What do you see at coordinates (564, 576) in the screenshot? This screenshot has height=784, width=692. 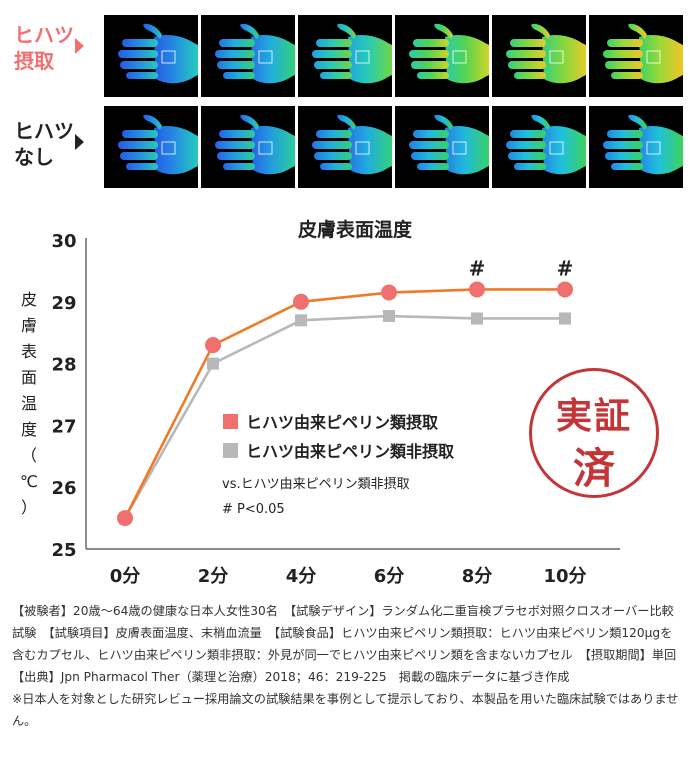 I see `x-tick-label: 10分` at bounding box center [564, 576].